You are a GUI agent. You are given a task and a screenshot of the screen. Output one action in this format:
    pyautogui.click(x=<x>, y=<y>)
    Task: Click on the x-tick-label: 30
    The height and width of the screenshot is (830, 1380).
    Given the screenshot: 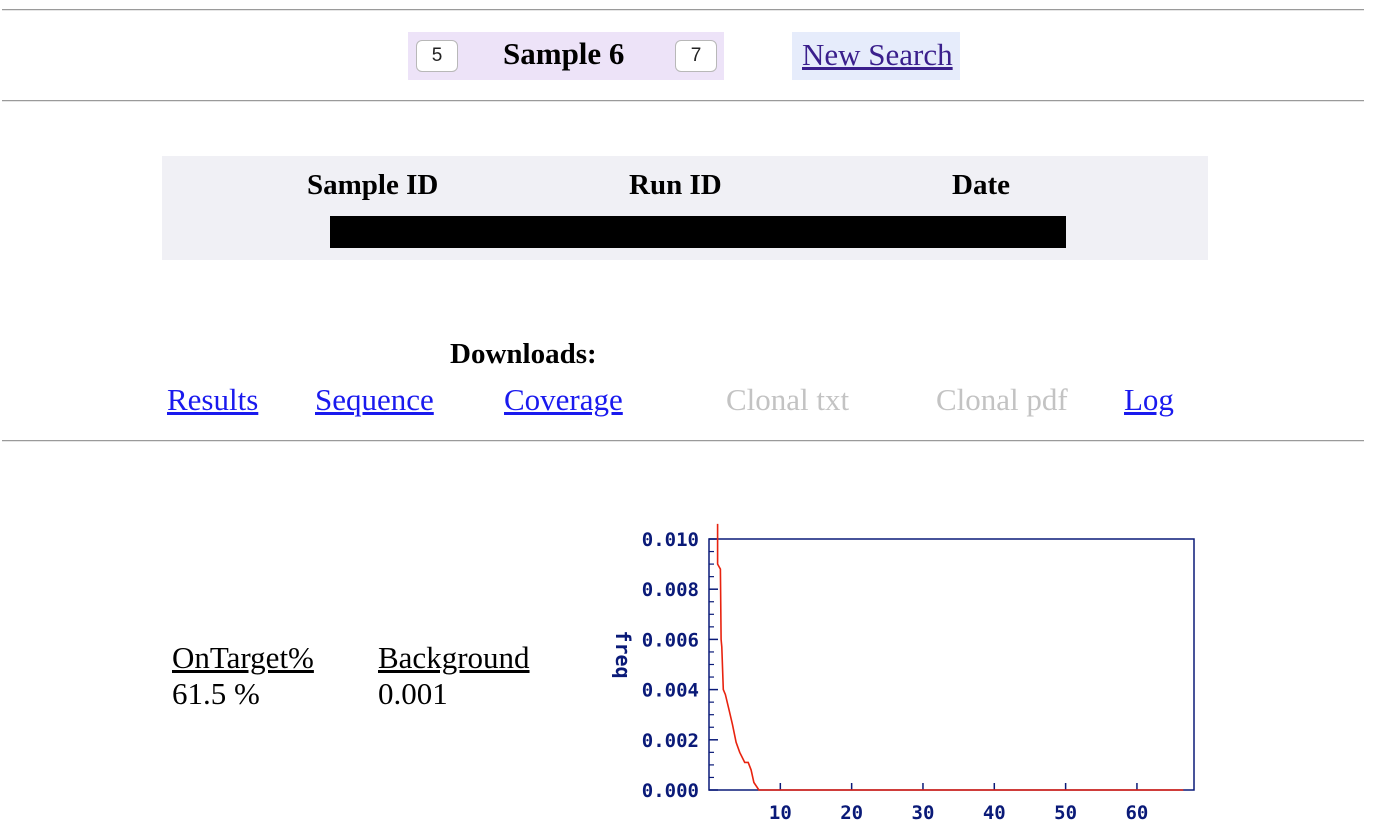 What is the action you would take?
    pyautogui.click(x=923, y=813)
    